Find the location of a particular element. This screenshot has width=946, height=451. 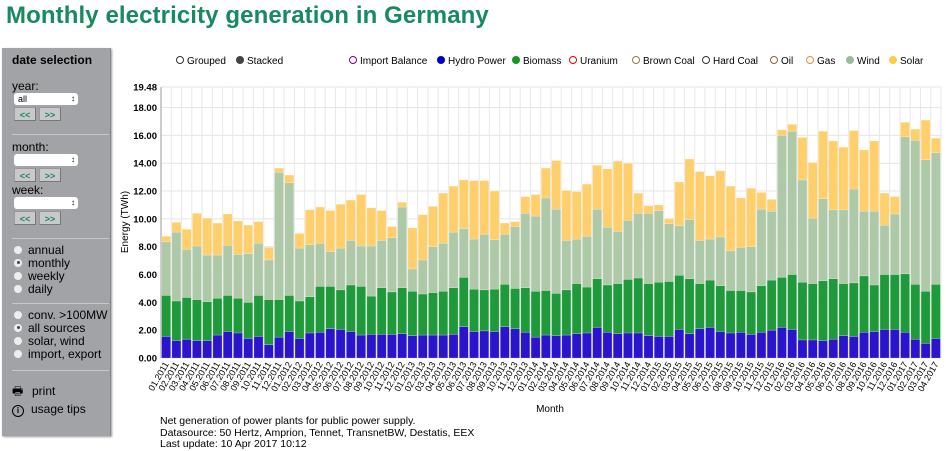

radio-all-sources: all sources is located at coordinates (49, 328).